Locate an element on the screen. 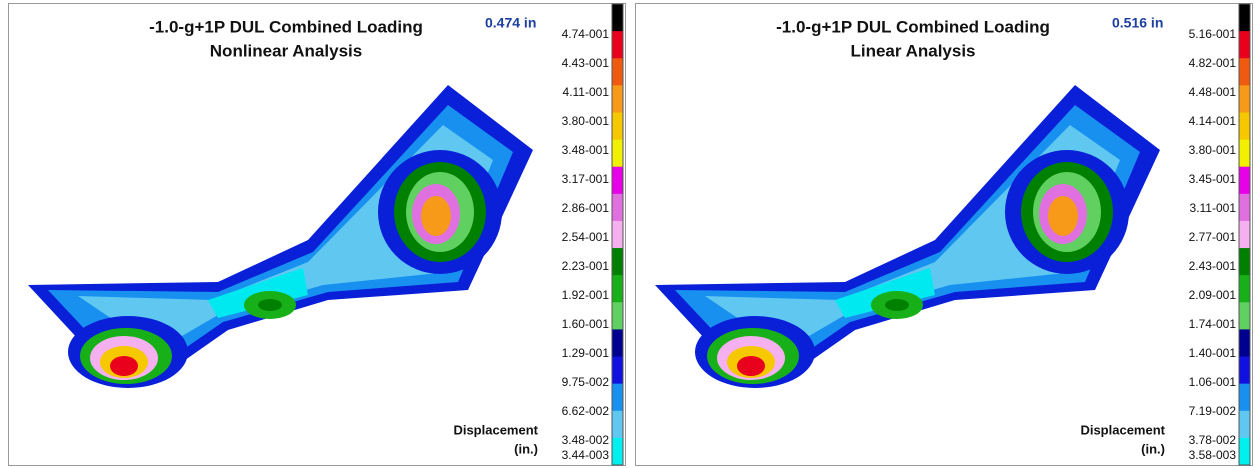  legend-label: 1.40-001 is located at coordinates (1213, 353).